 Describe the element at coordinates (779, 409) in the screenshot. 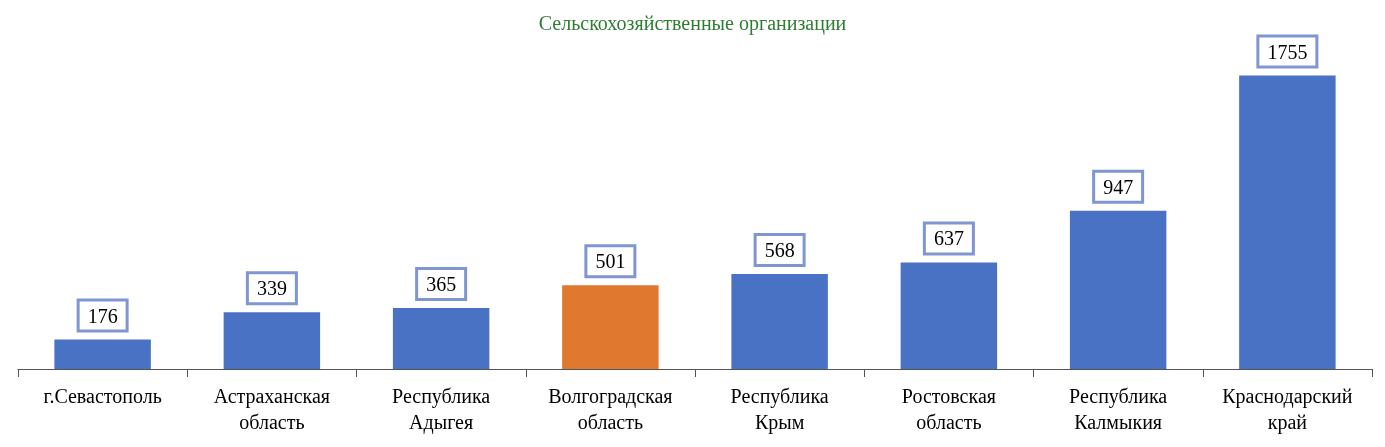

I see `x-tick-label: Республика Крым` at that location.